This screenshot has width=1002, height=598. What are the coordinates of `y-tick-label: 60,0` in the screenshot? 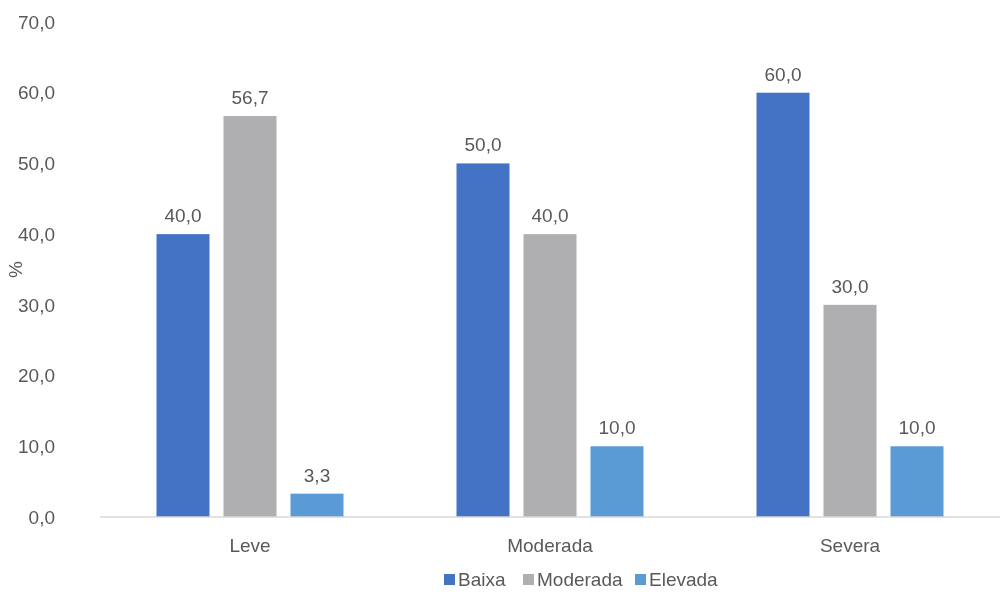 It's located at (36, 93).